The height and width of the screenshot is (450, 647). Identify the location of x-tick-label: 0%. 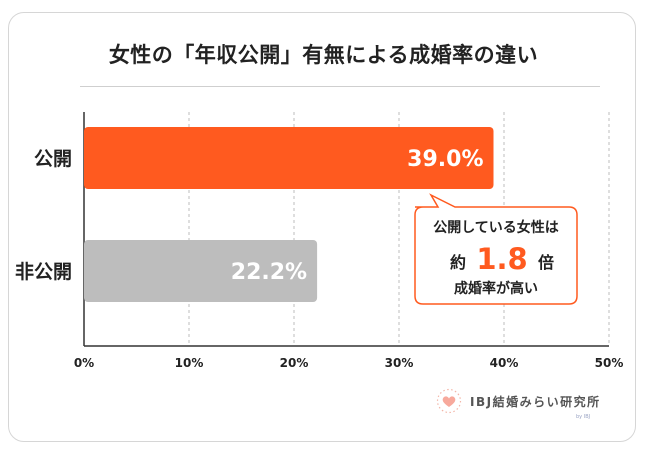
(84, 363).